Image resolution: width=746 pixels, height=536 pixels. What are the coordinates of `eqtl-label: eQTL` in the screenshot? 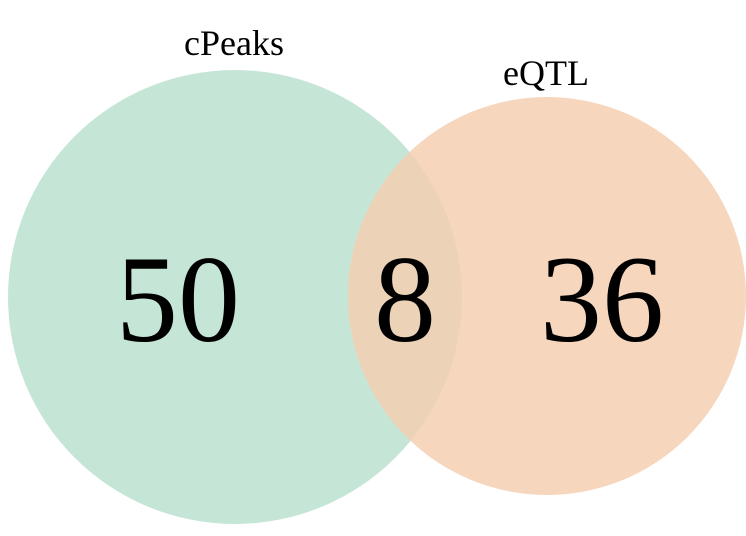 It's located at (546, 73).